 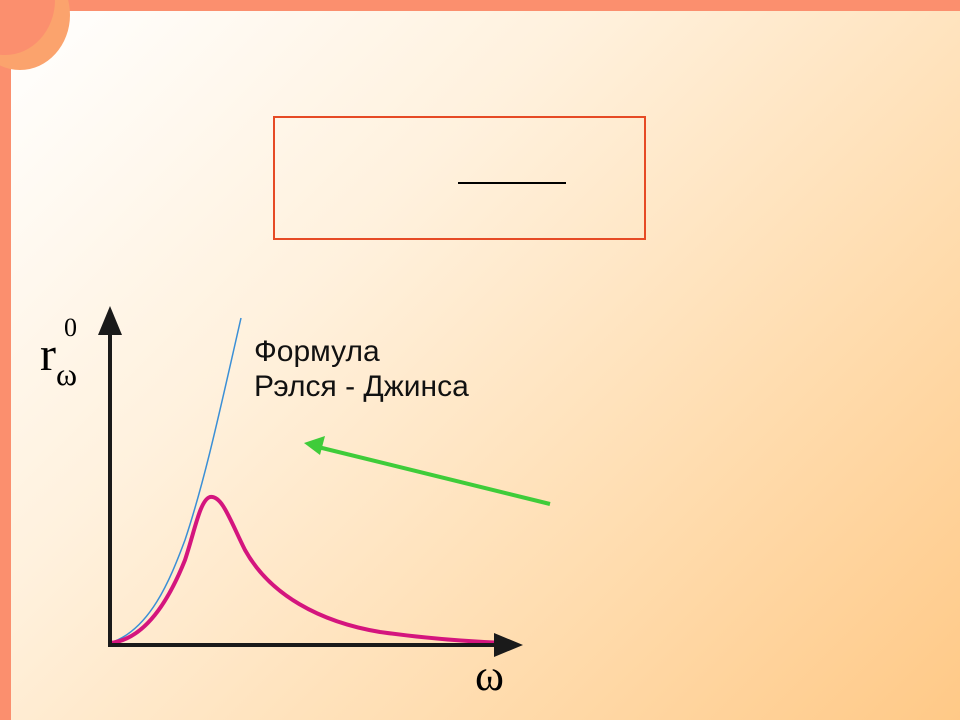 I want to click on planck-curve, so click(x=307, y=570).